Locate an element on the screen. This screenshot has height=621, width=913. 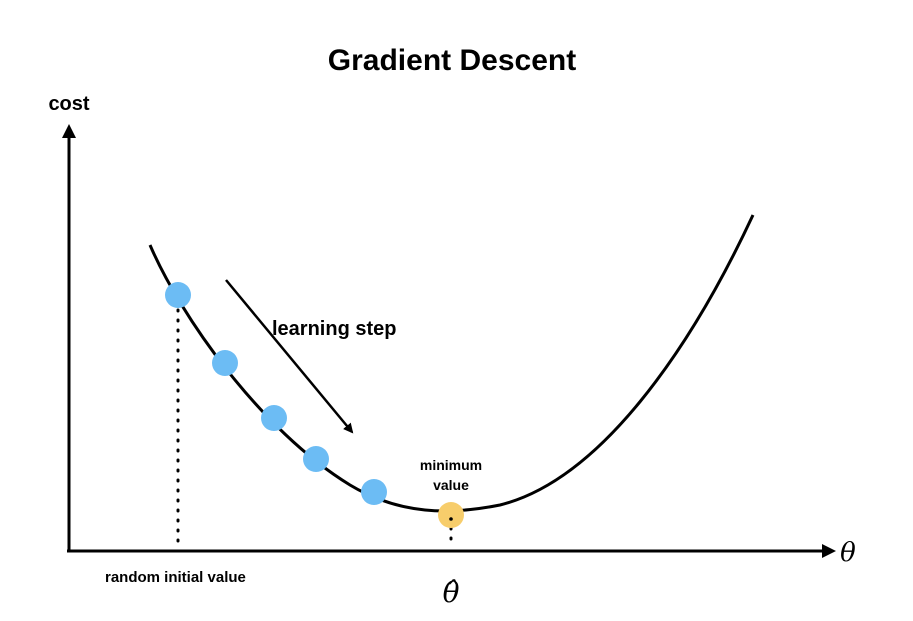
y-axis-label: cost is located at coordinates (68, 104).